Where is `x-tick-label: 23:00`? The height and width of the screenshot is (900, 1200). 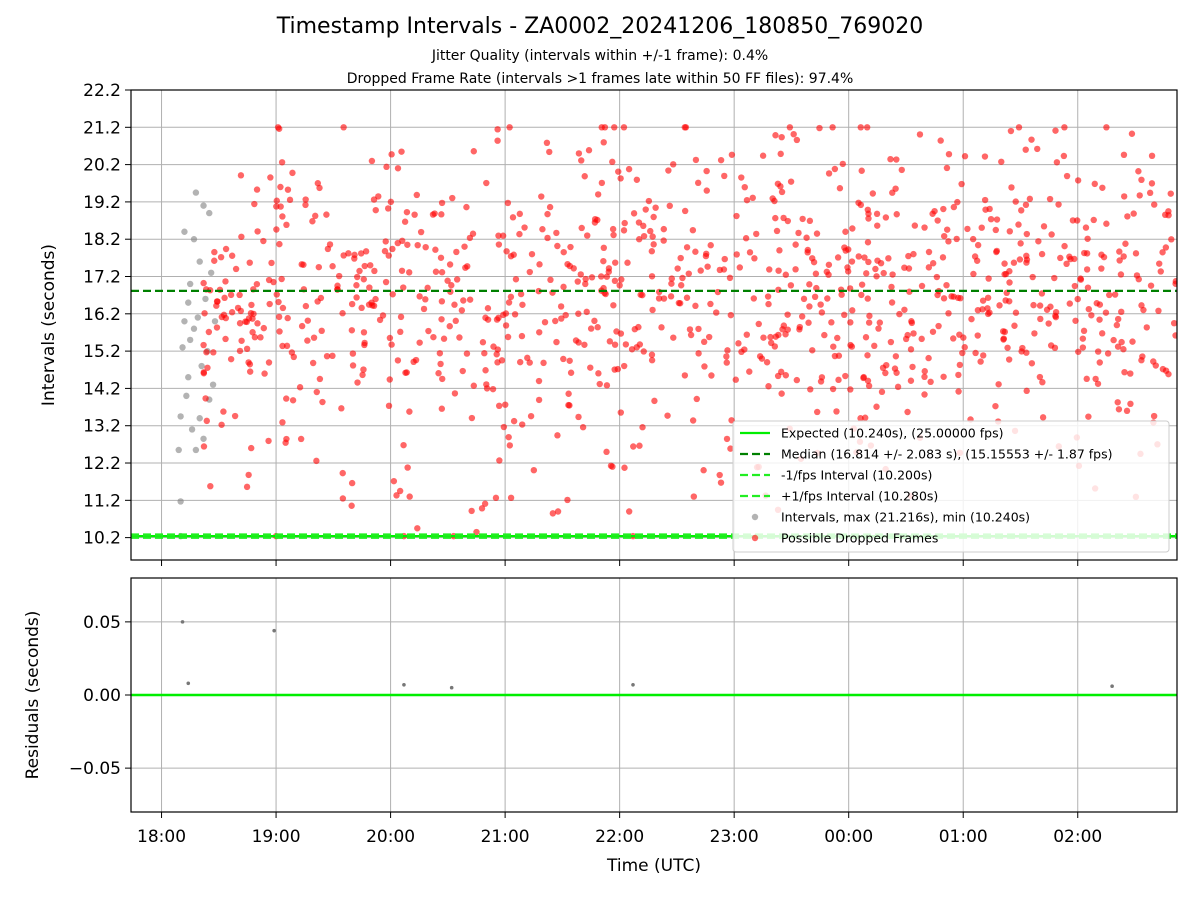
x-tick-label: 23:00 is located at coordinates (734, 837).